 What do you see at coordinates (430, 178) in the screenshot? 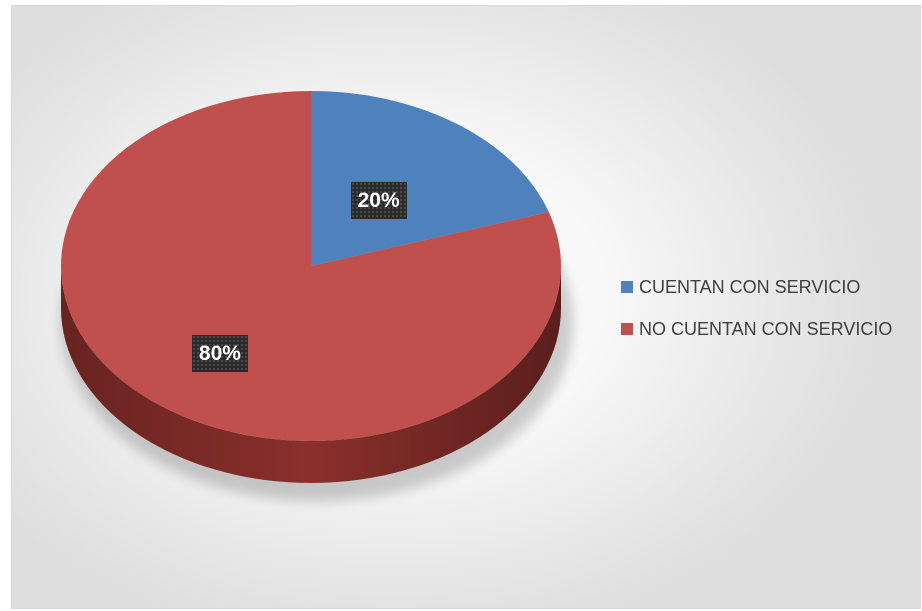
I see `pie-slice-cuentan` at bounding box center [430, 178].